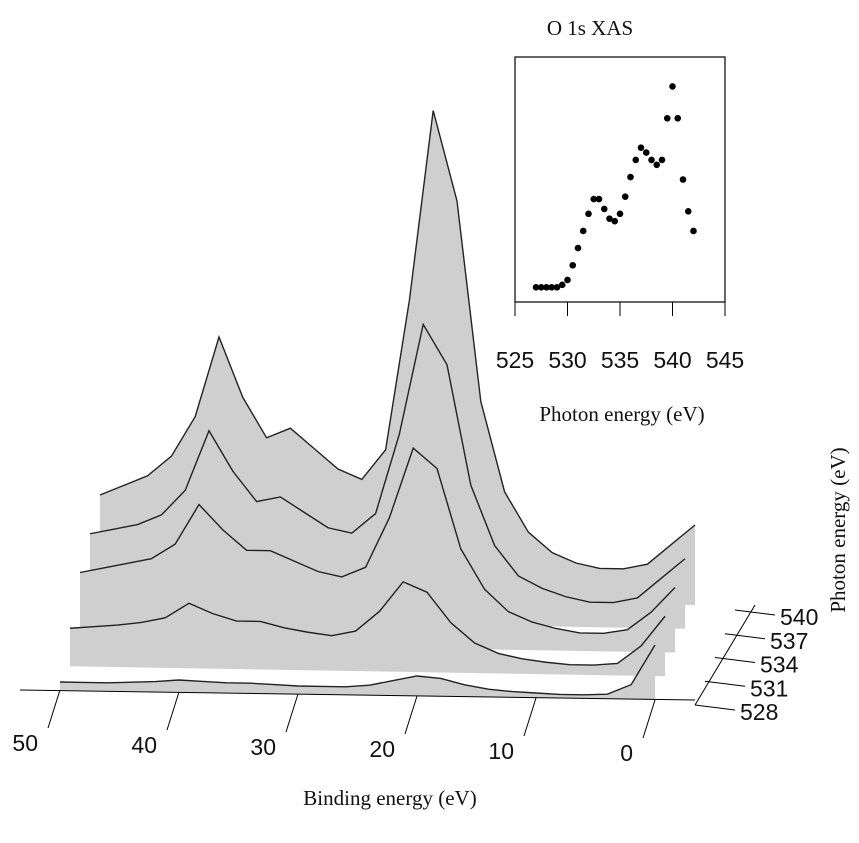 The image size is (859, 843). Describe the element at coordinates (501, 751) in the screenshot. I see `x-tick-label: 10` at that location.